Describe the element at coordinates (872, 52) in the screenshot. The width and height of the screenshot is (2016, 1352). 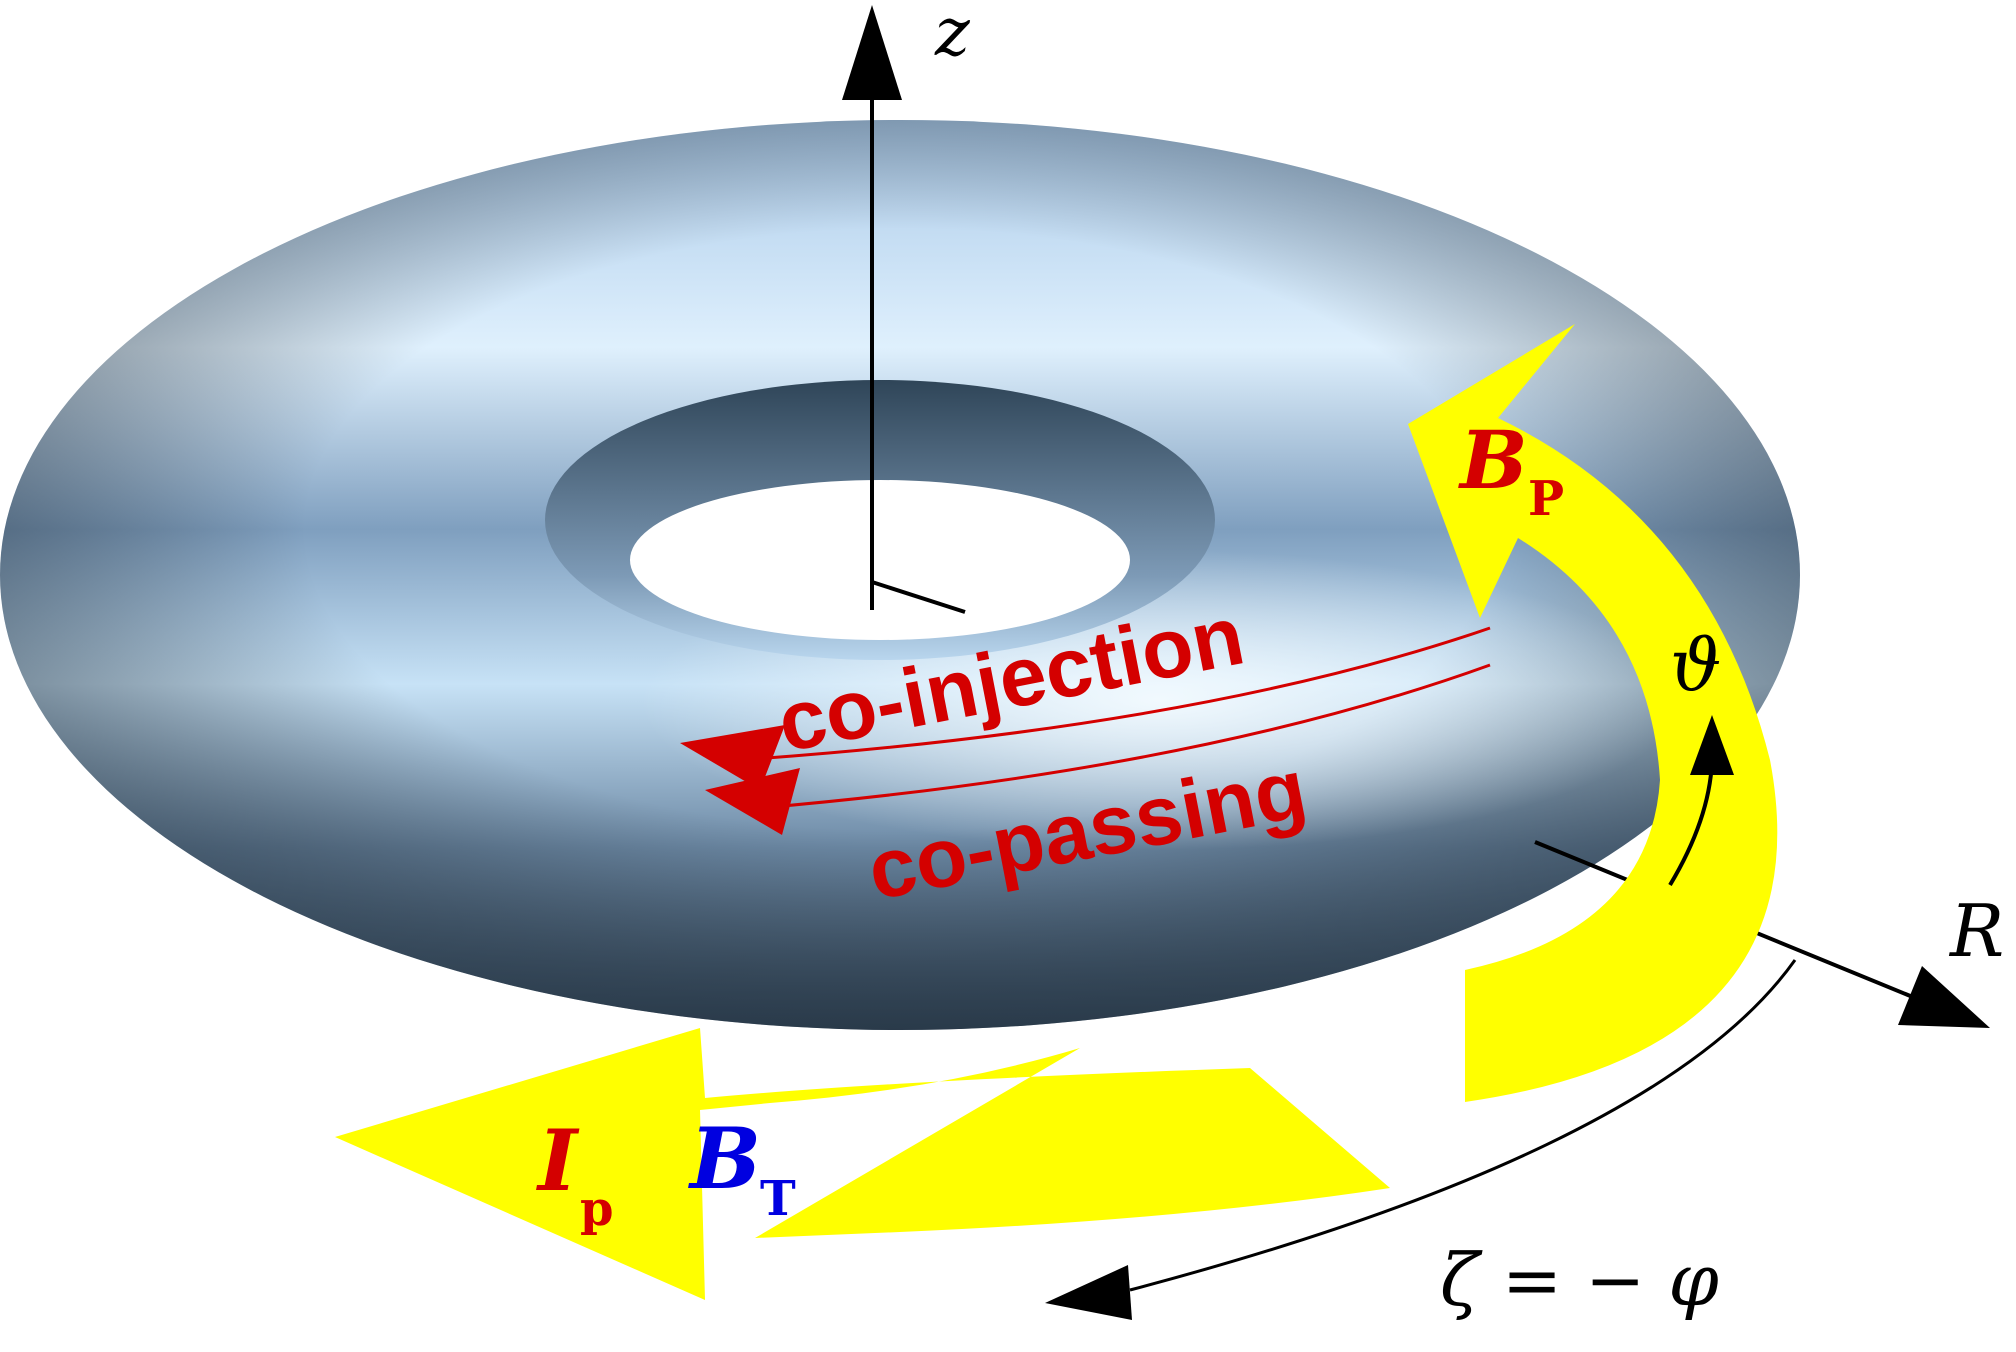
I see `z-axis-arrowhead` at that location.